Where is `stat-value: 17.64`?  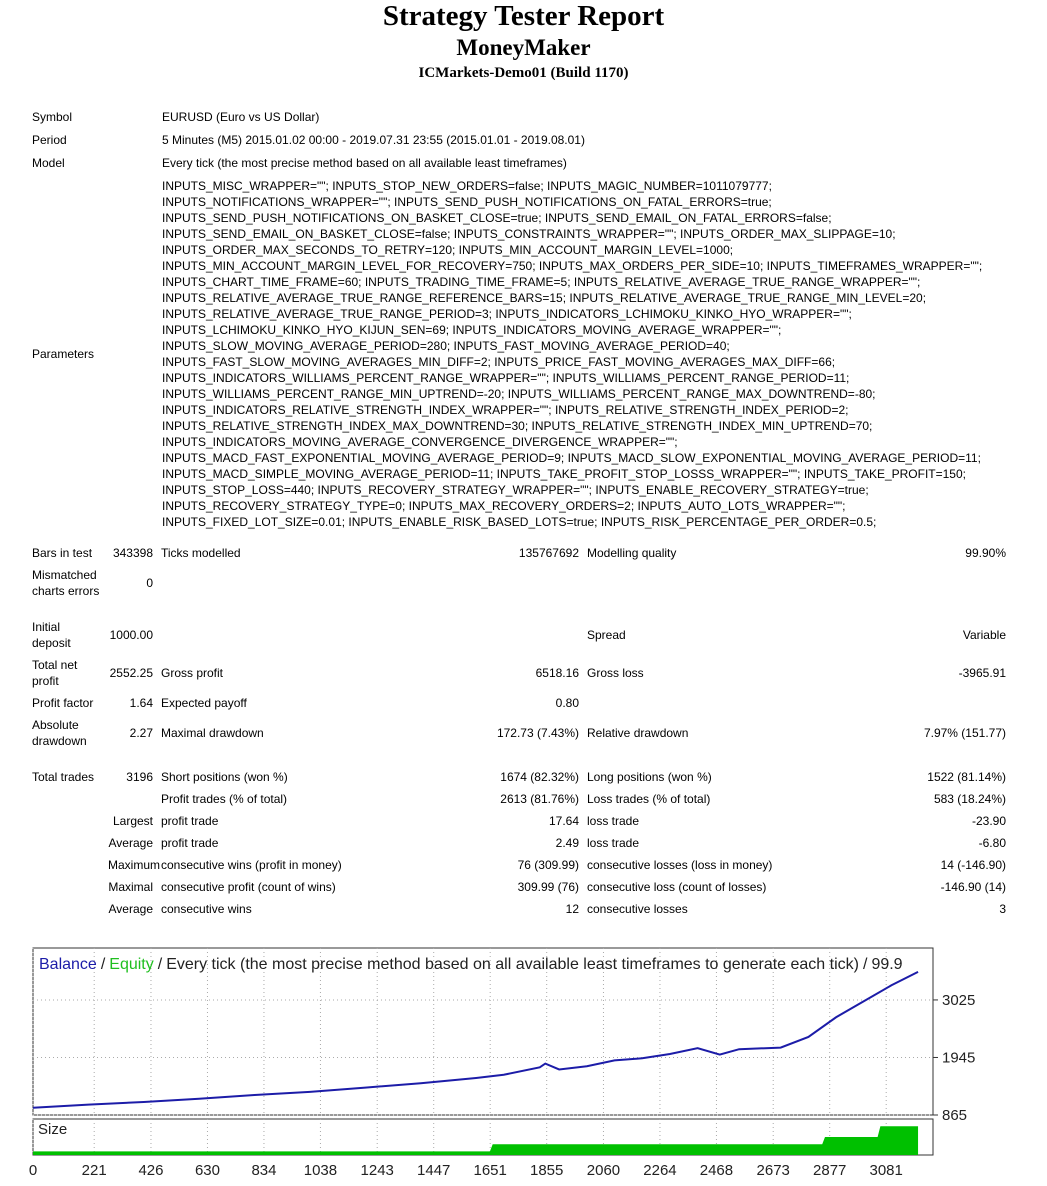
stat-value: 17.64 is located at coordinates (563, 821).